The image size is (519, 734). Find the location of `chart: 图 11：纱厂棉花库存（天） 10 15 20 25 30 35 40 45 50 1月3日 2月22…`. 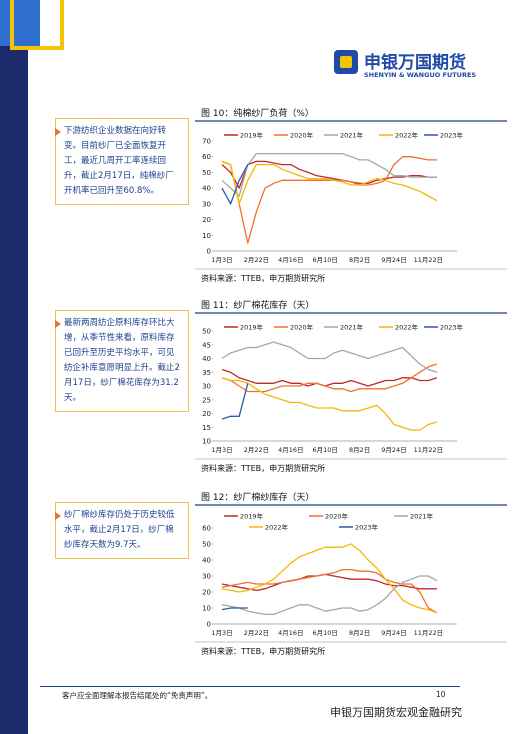

chart: 图 11：纱厂棉花库存（天） 10 15 20 25 30 35 40 45 50 1月3日 2月22… is located at coordinates (351, 386).